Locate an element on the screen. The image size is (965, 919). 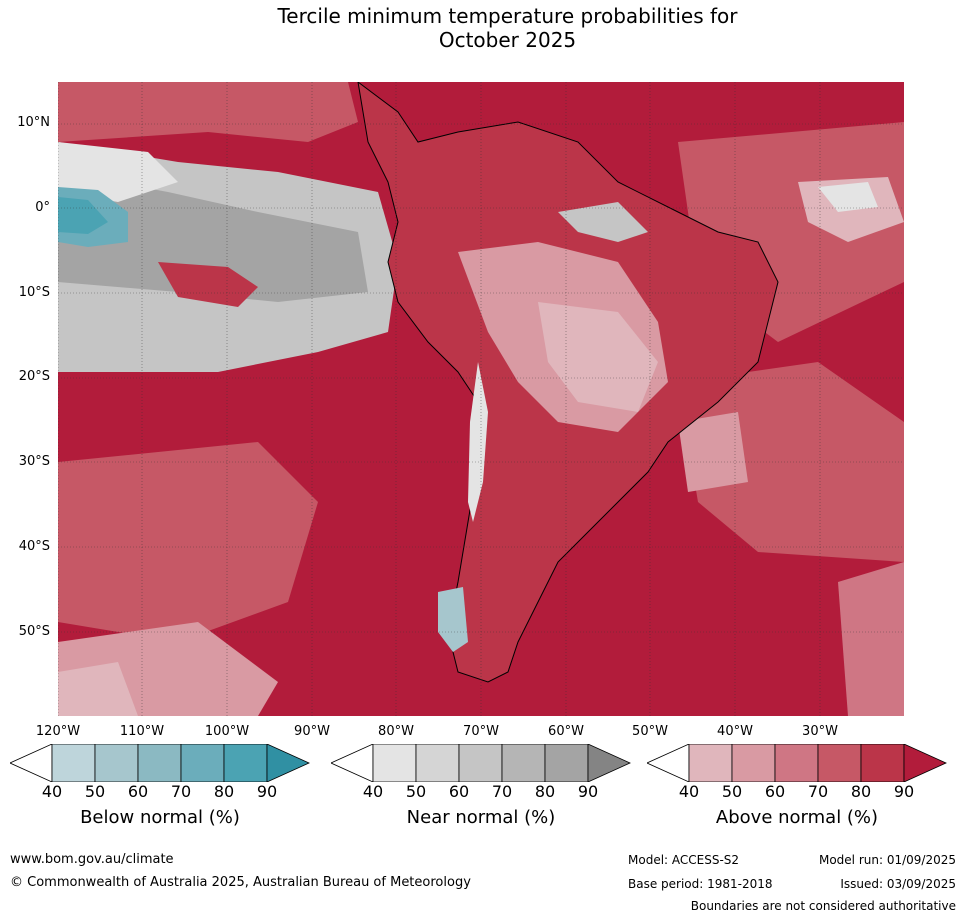
above-tick-5: 90 is located at coordinates (904, 791).